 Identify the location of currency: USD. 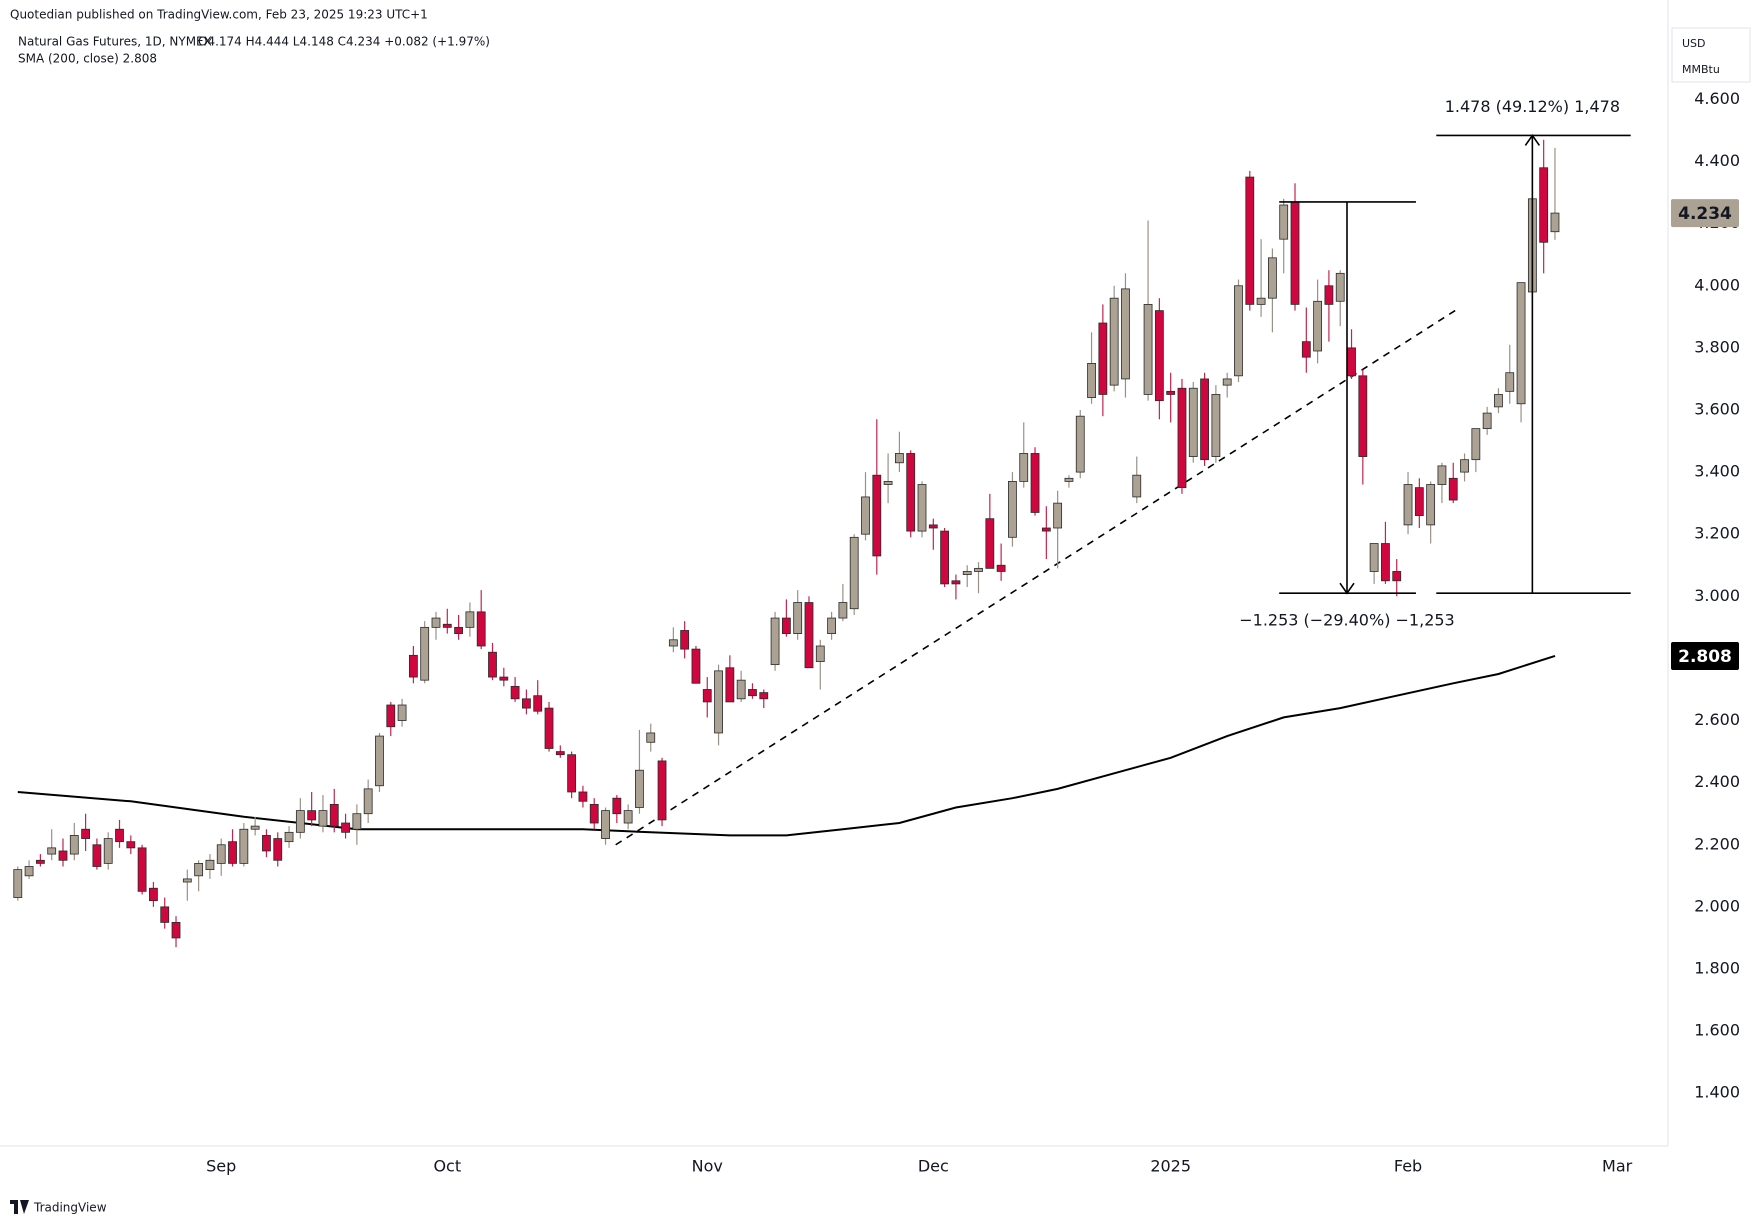
(1694, 43).